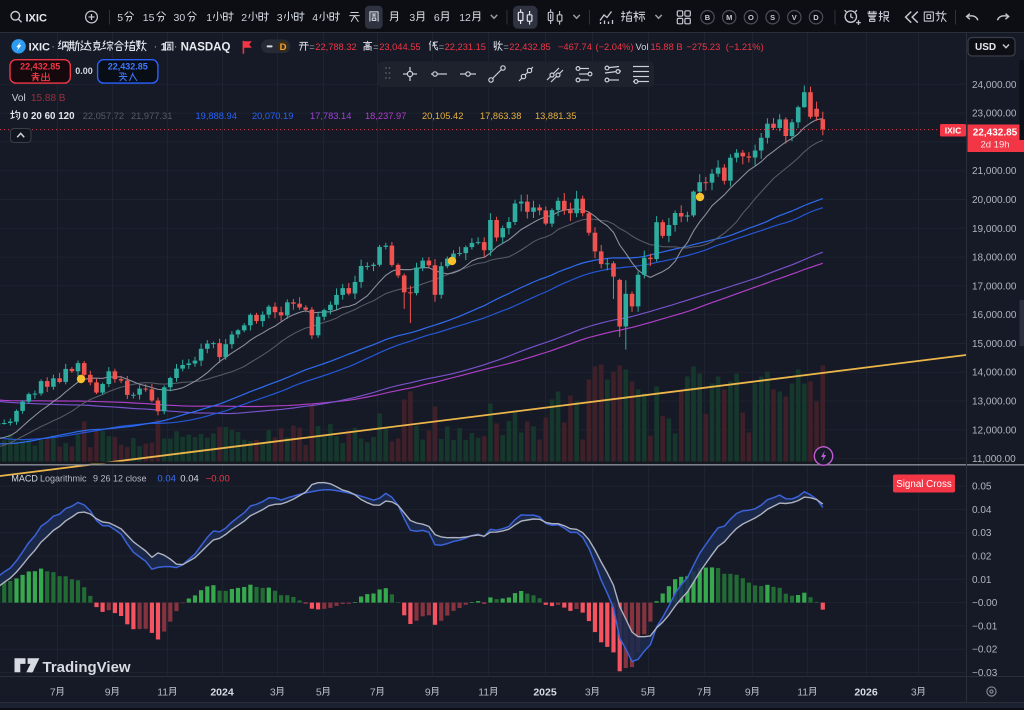  I want to click on svg-text: Signal Cross, so click(924, 484).